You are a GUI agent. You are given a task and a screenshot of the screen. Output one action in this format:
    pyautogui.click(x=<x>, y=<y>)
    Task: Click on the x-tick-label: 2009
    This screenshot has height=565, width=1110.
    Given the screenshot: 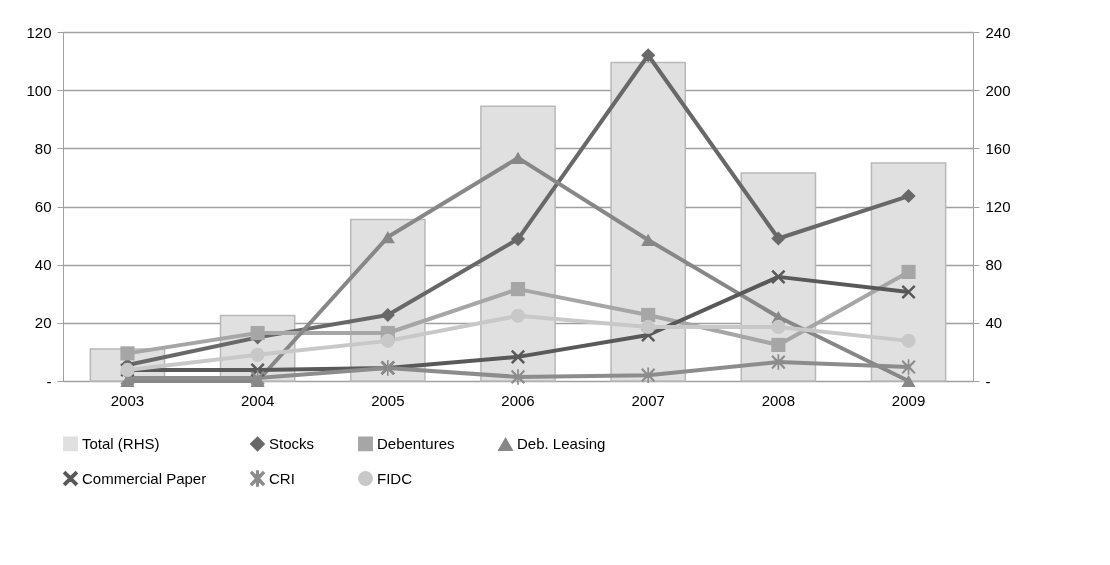 What is the action you would take?
    pyautogui.click(x=908, y=400)
    